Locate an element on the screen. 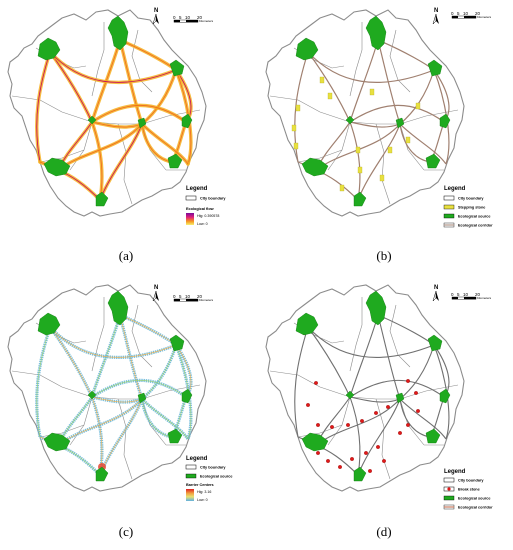  legend-city-boundary-label: City boundary is located at coordinates (471, 199).